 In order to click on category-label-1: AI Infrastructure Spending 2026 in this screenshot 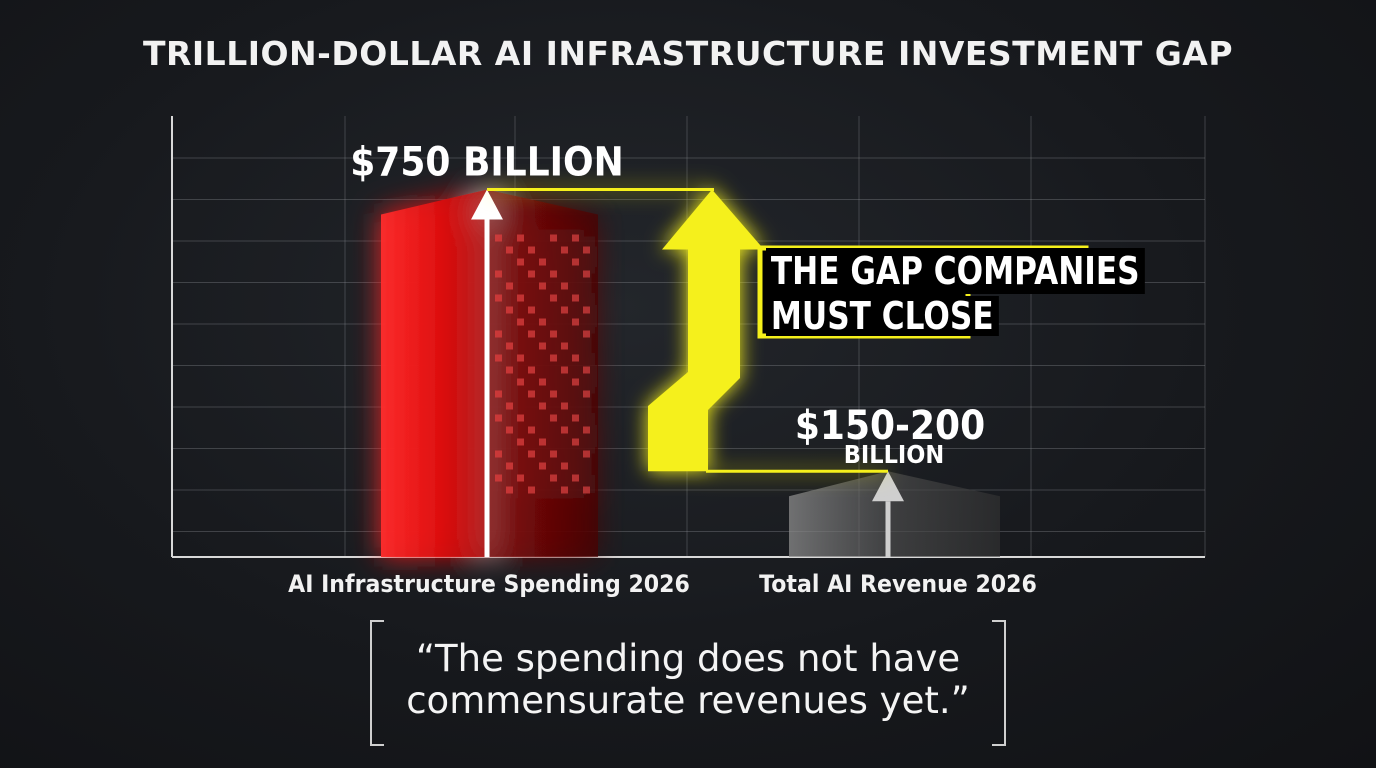, I will do `click(489, 584)`.